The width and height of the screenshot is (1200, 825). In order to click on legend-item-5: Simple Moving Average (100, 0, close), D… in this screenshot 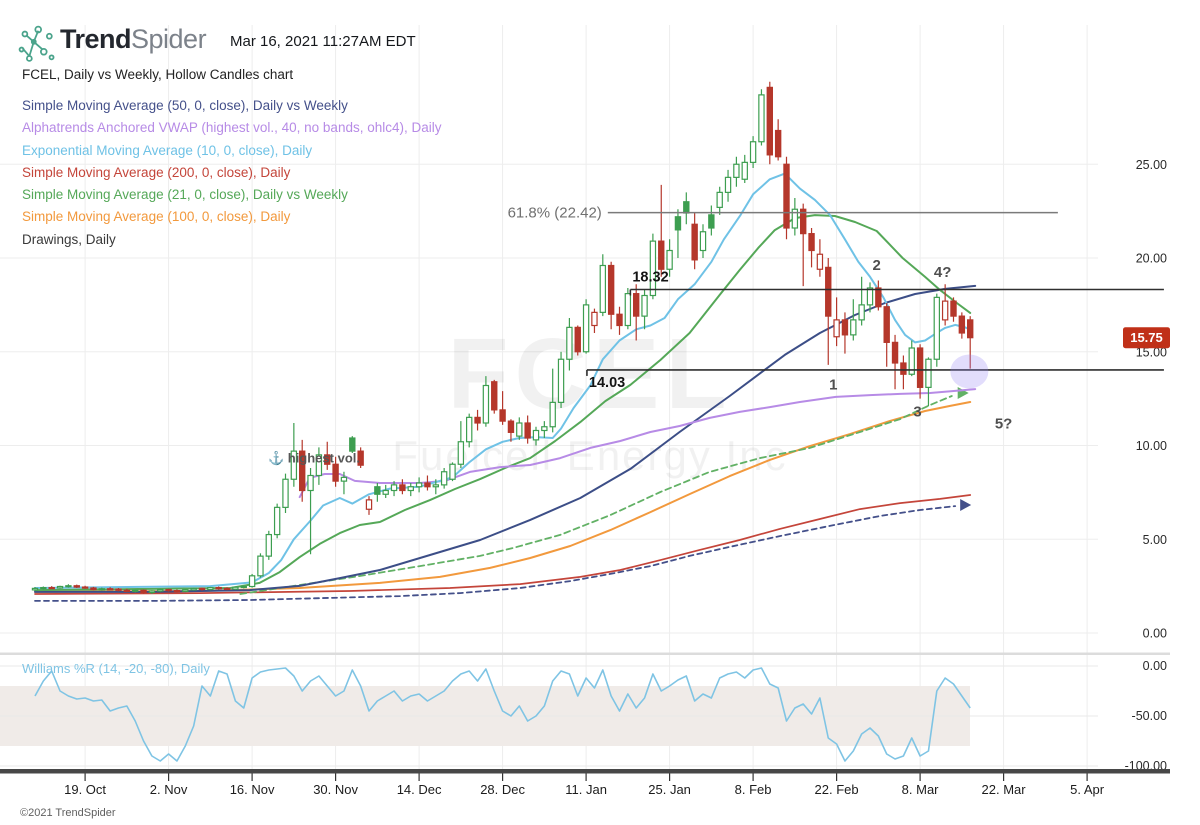, I will do `click(156, 217)`.